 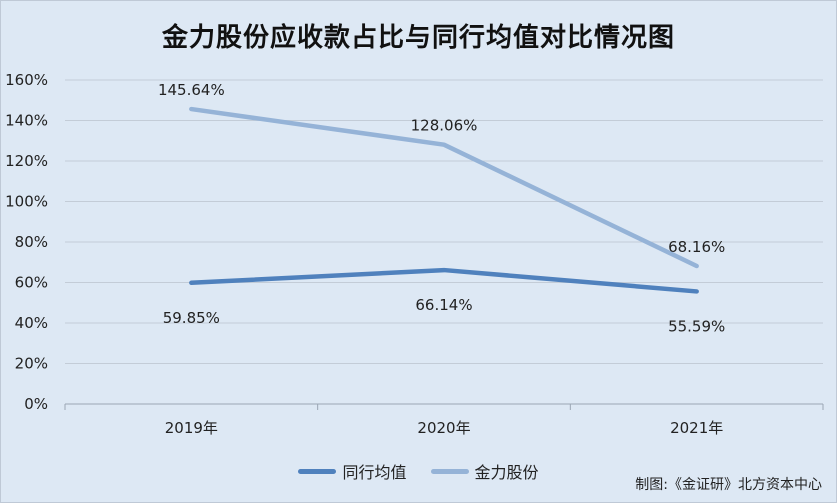 I want to click on source-credit: 制图:《金证研》北方资本中心, so click(x=728, y=485).